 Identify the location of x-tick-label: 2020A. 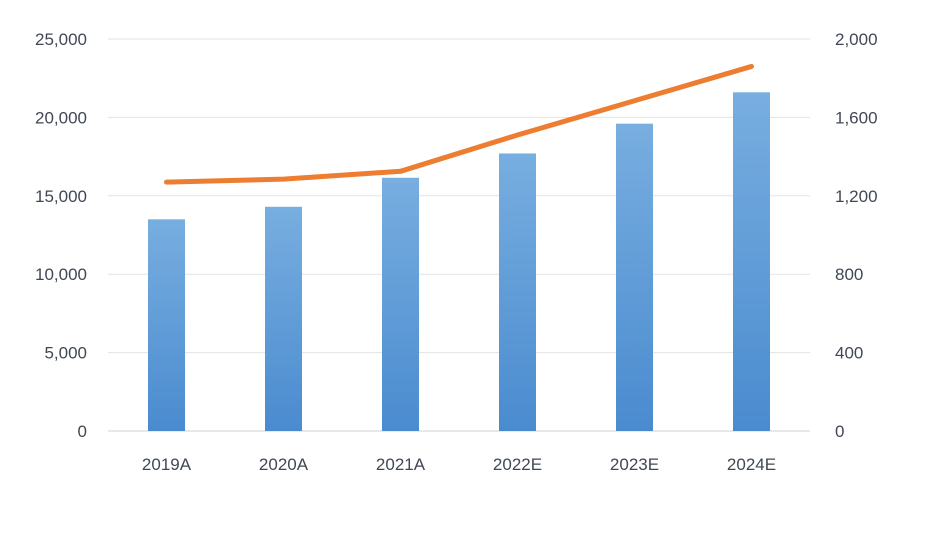
(284, 464).